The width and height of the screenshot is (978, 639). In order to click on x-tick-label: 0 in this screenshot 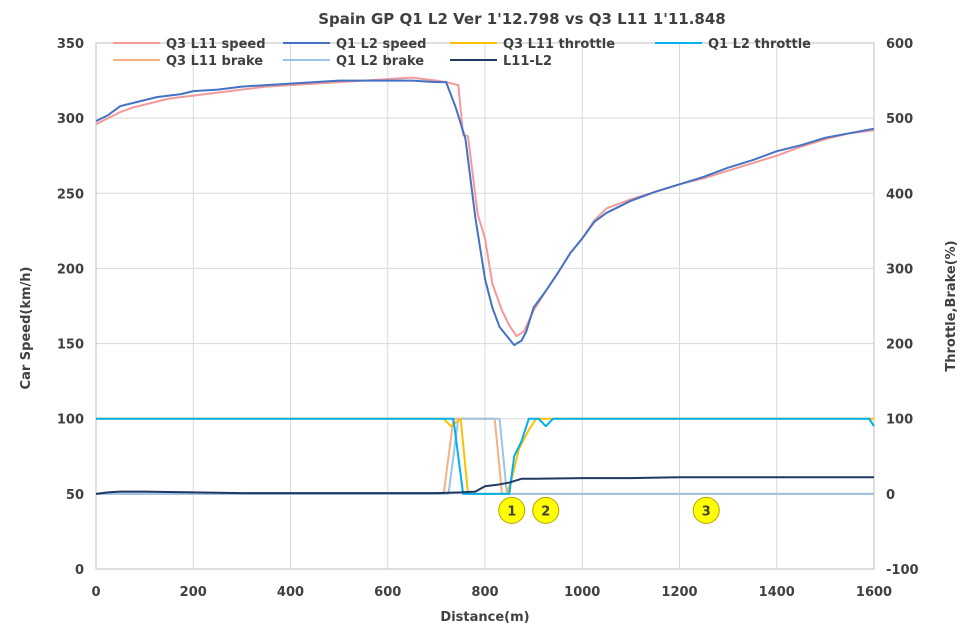, I will do `click(95, 592)`.